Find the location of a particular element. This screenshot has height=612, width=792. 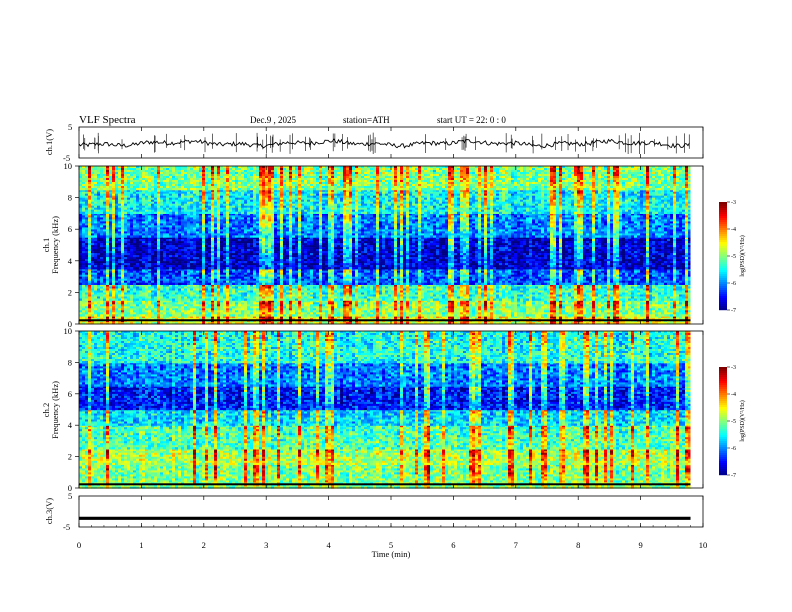

figure-title: VLF Spectra is located at coordinates (107, 120).